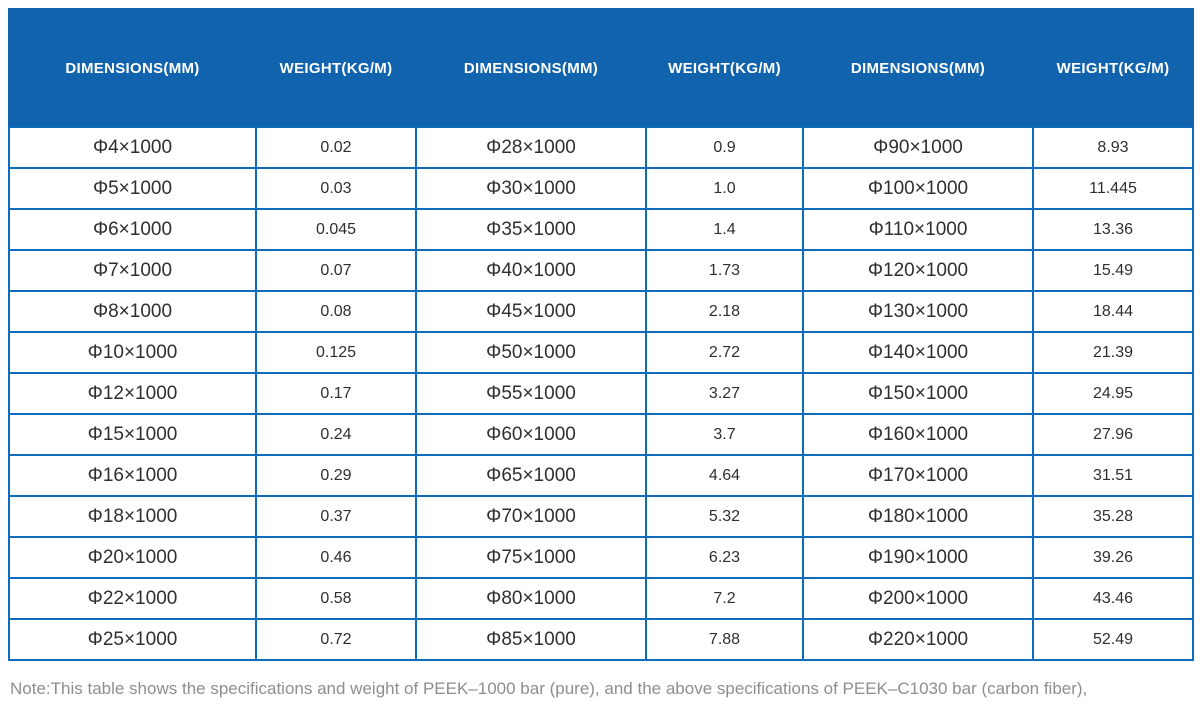 This screenshot has height=704, width=1200. I want to click on weight-cell: 0.03, so click(336, 188).